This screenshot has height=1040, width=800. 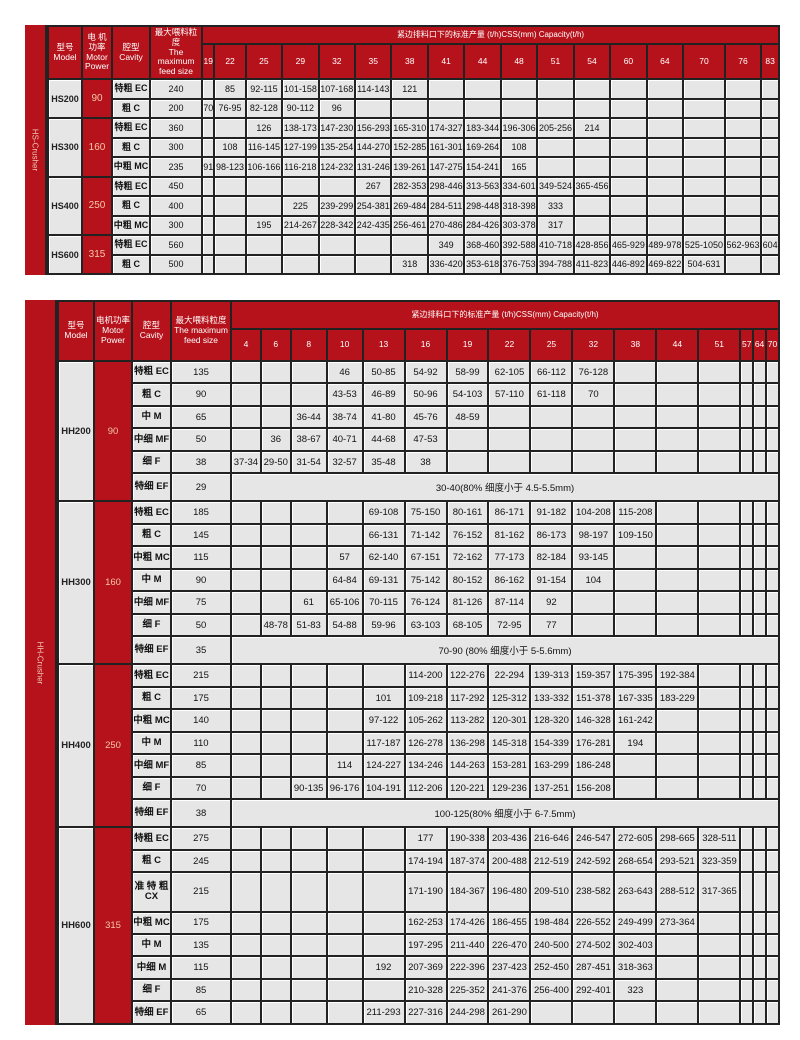 I want to click on motor-power: 160, so click(x=113, y=583).